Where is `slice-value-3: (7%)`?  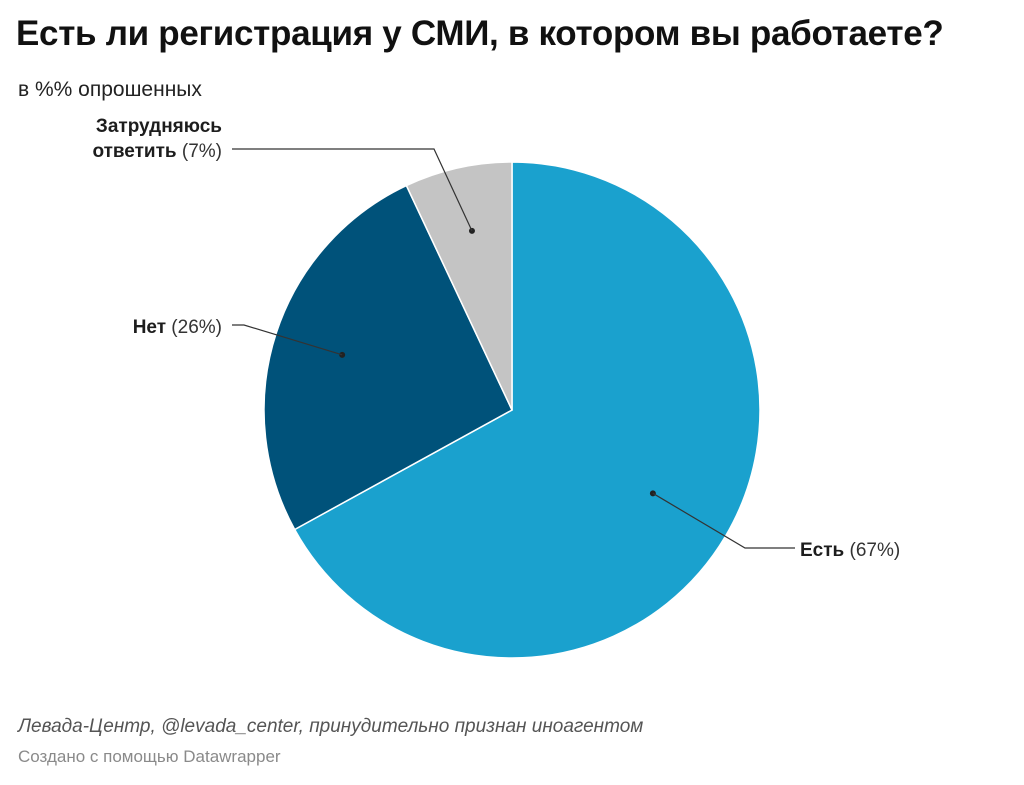
slice-value-3: (7%) is located at coordinates (199, 151).